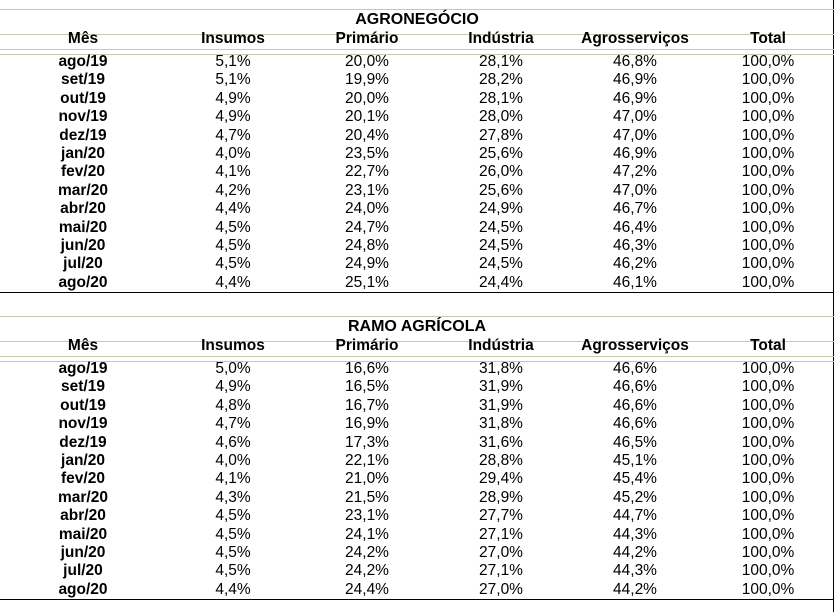 The width and height of the screenshot is (839, 612). Describe the element at coordinates (501, 209) in the screenshot. I see `cell-industria: 24,9%` at that location.